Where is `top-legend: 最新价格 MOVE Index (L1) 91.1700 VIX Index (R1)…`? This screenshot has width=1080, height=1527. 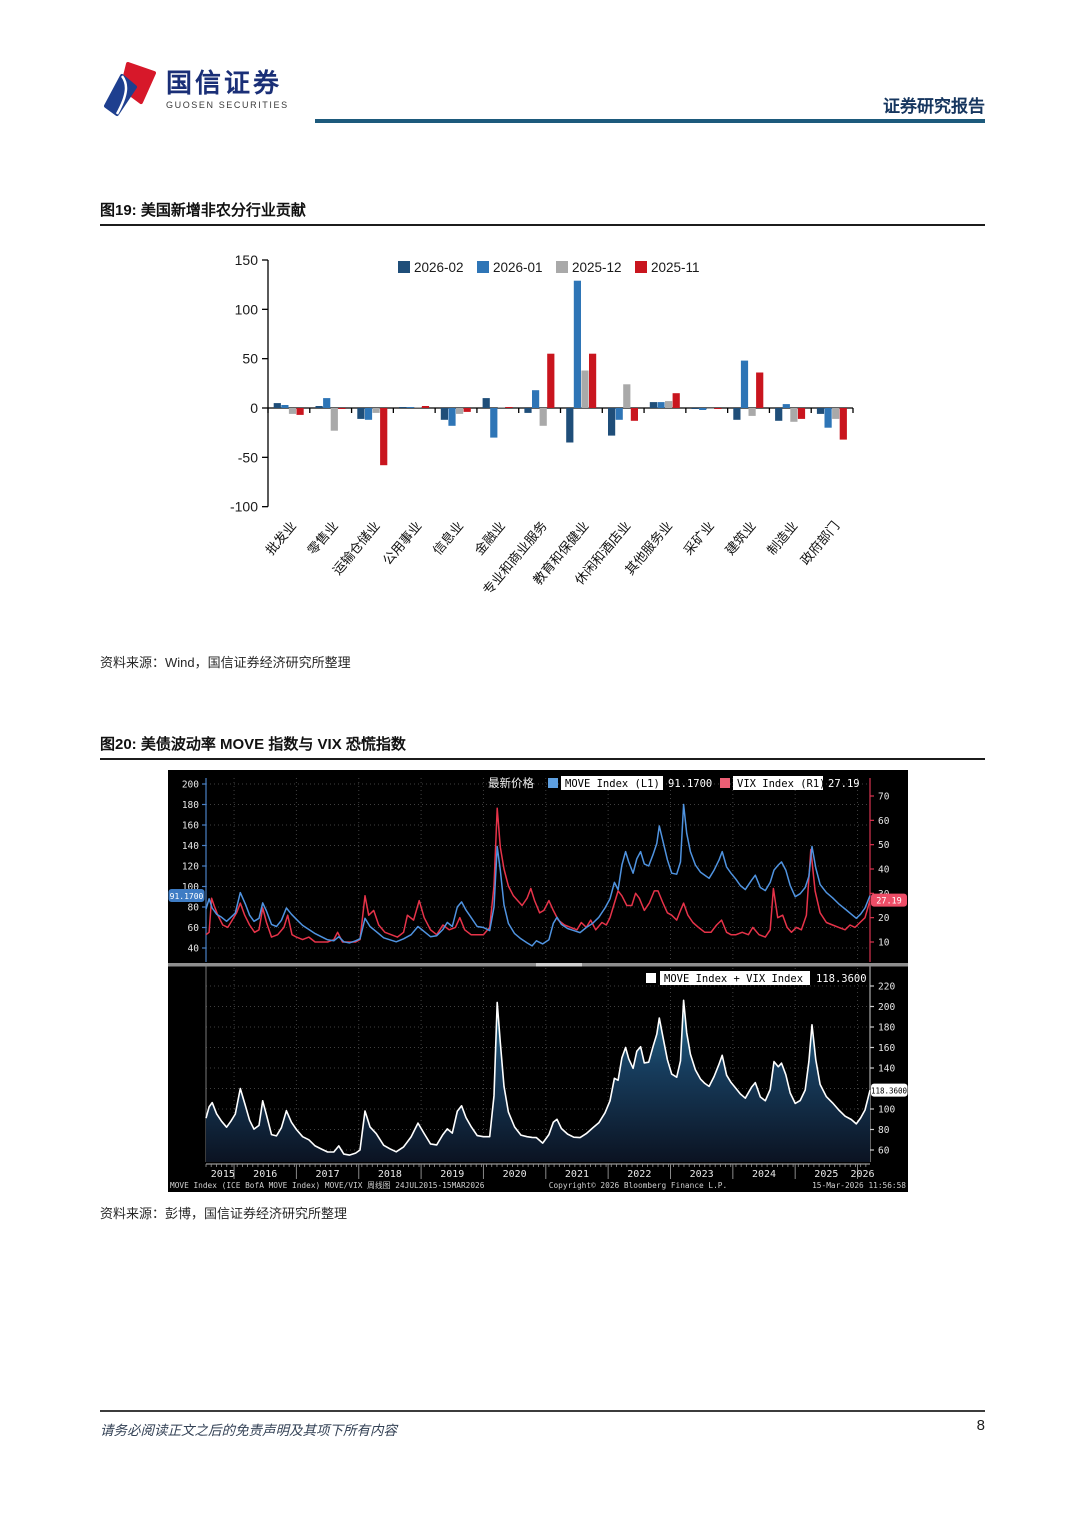
top-legend: 最新价格 MOVE Index (L1) 91.1700 VIX Index (R1)… is located at coordinates (674, 783).